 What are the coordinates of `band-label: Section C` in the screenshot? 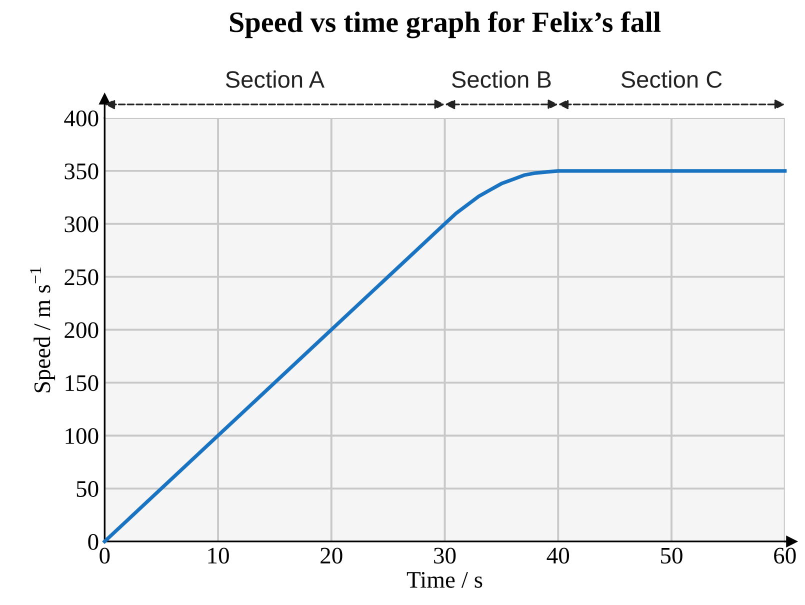 It's located at (671, 79).